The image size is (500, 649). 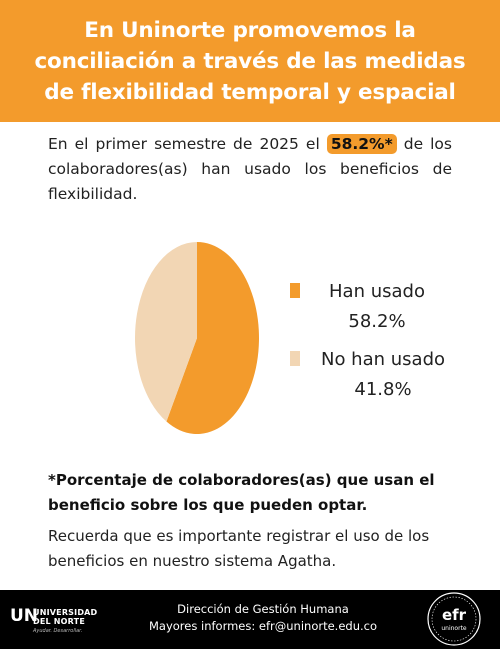 I want to click on legend-item-han-usado: Han usado 58.2%, so click(x=366, y=307).